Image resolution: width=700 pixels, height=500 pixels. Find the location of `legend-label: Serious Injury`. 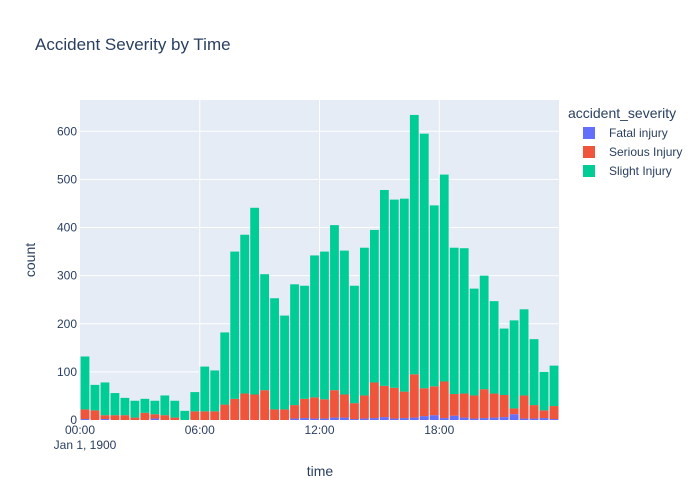

legend-label: Serious Injury is located at coordinates (645, 152).